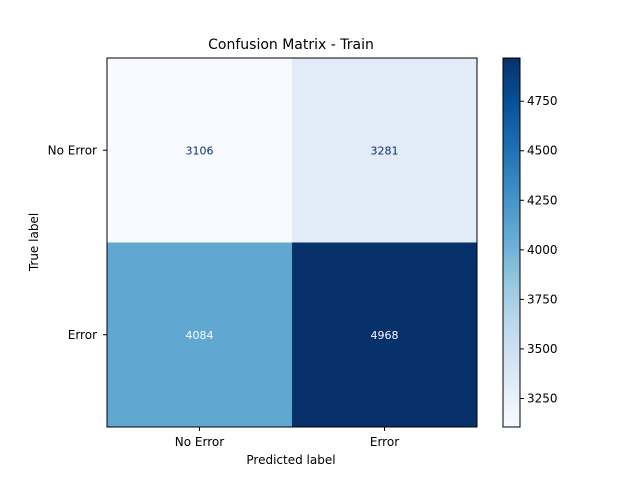  I want to click on cell-label-true-error-pred-error: 4968, so click(385, 335).